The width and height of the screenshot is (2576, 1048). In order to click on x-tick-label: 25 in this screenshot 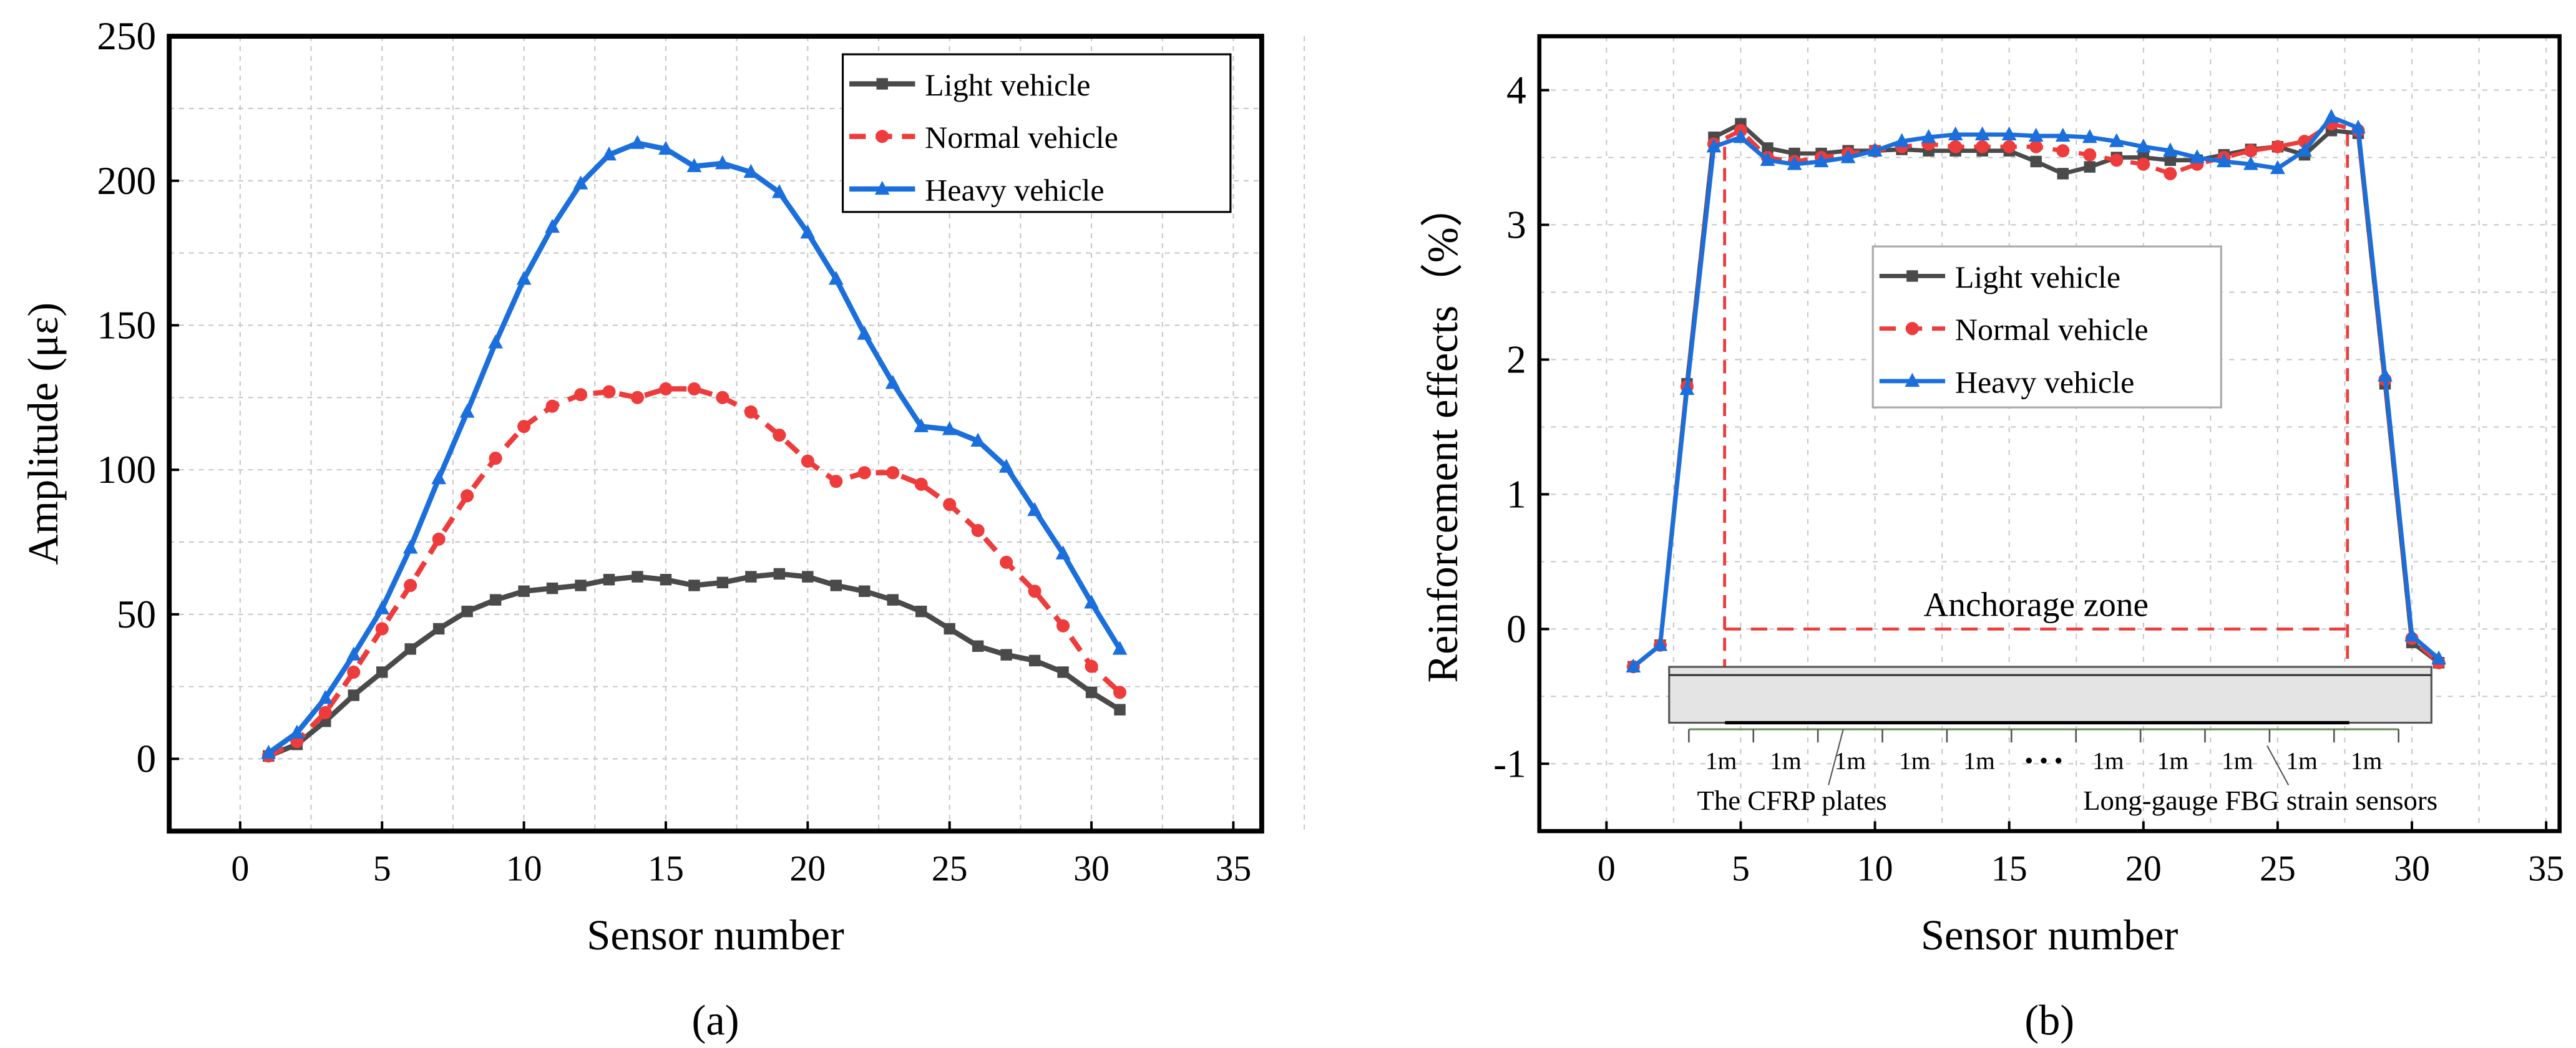, I will do `click(2278, 868)`.